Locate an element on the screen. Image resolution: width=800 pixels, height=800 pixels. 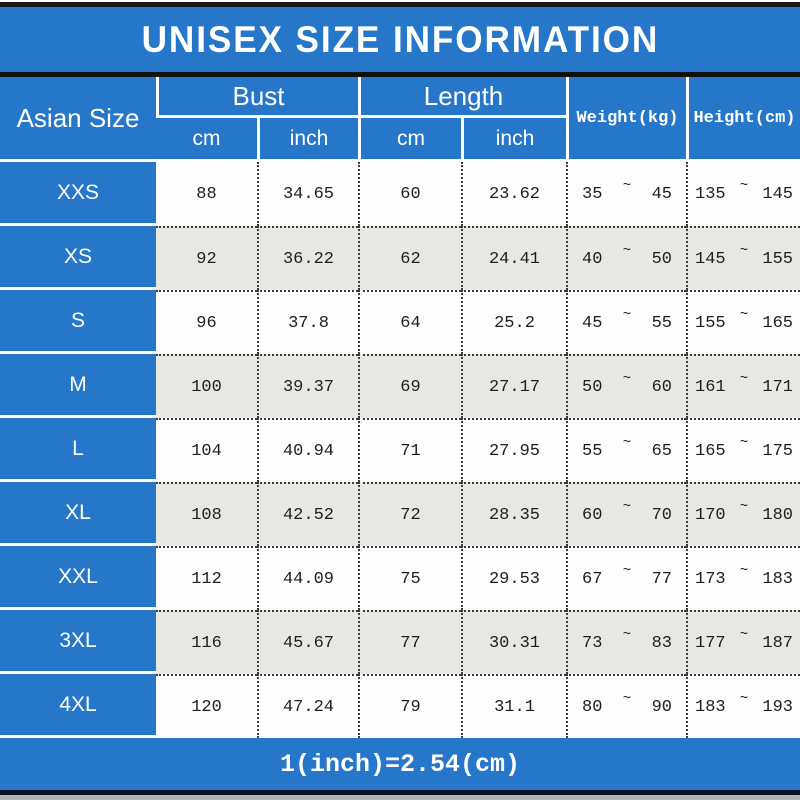
weight-range: 60 ~70 is located at coordinates (626, 514).